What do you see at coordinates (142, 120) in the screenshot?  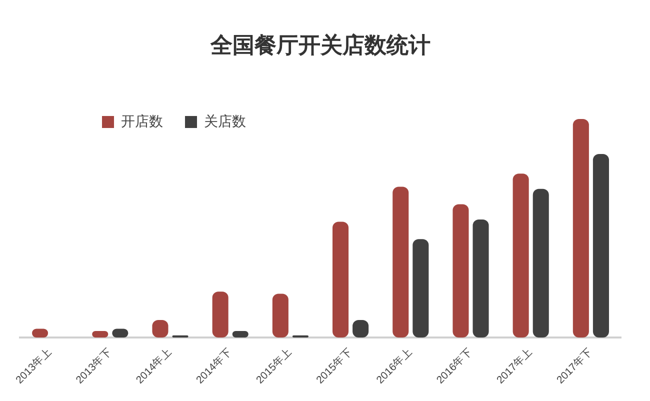 I see `legend-label: 开店数` at bounding box center [142, 120].